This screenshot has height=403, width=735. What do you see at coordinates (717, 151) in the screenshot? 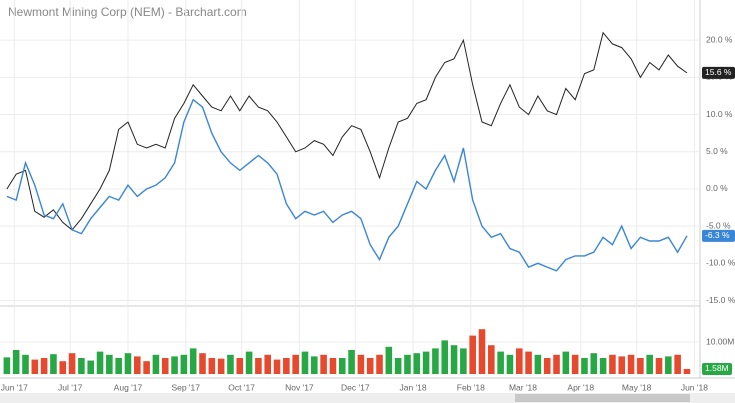
I see `y-tick-label: 5.0 %` at bounding box center [717, 151].